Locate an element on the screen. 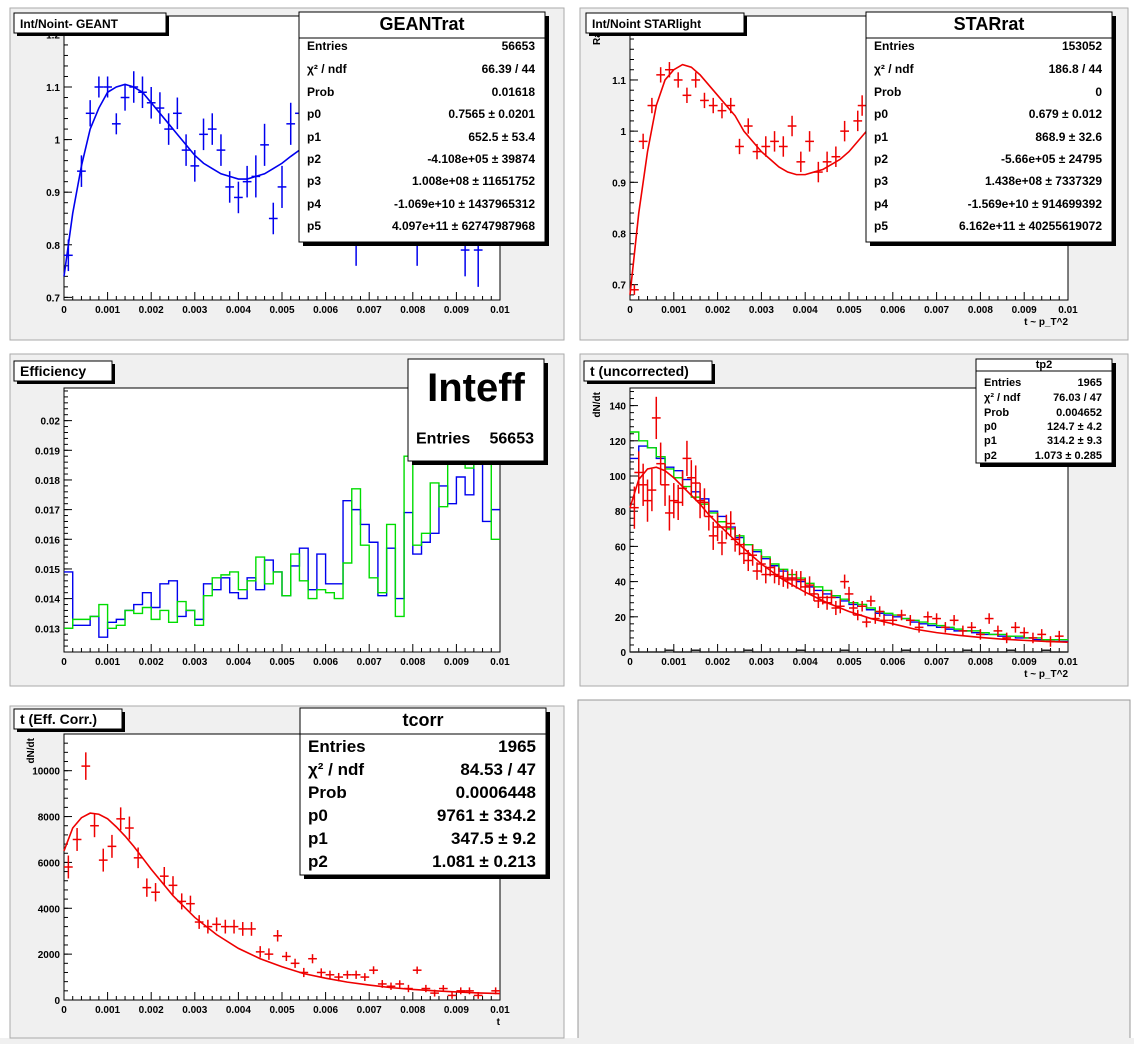 This screenshot has width=1134, height=1044. y-tick-label: 20 is located at coordinates (621, 618).